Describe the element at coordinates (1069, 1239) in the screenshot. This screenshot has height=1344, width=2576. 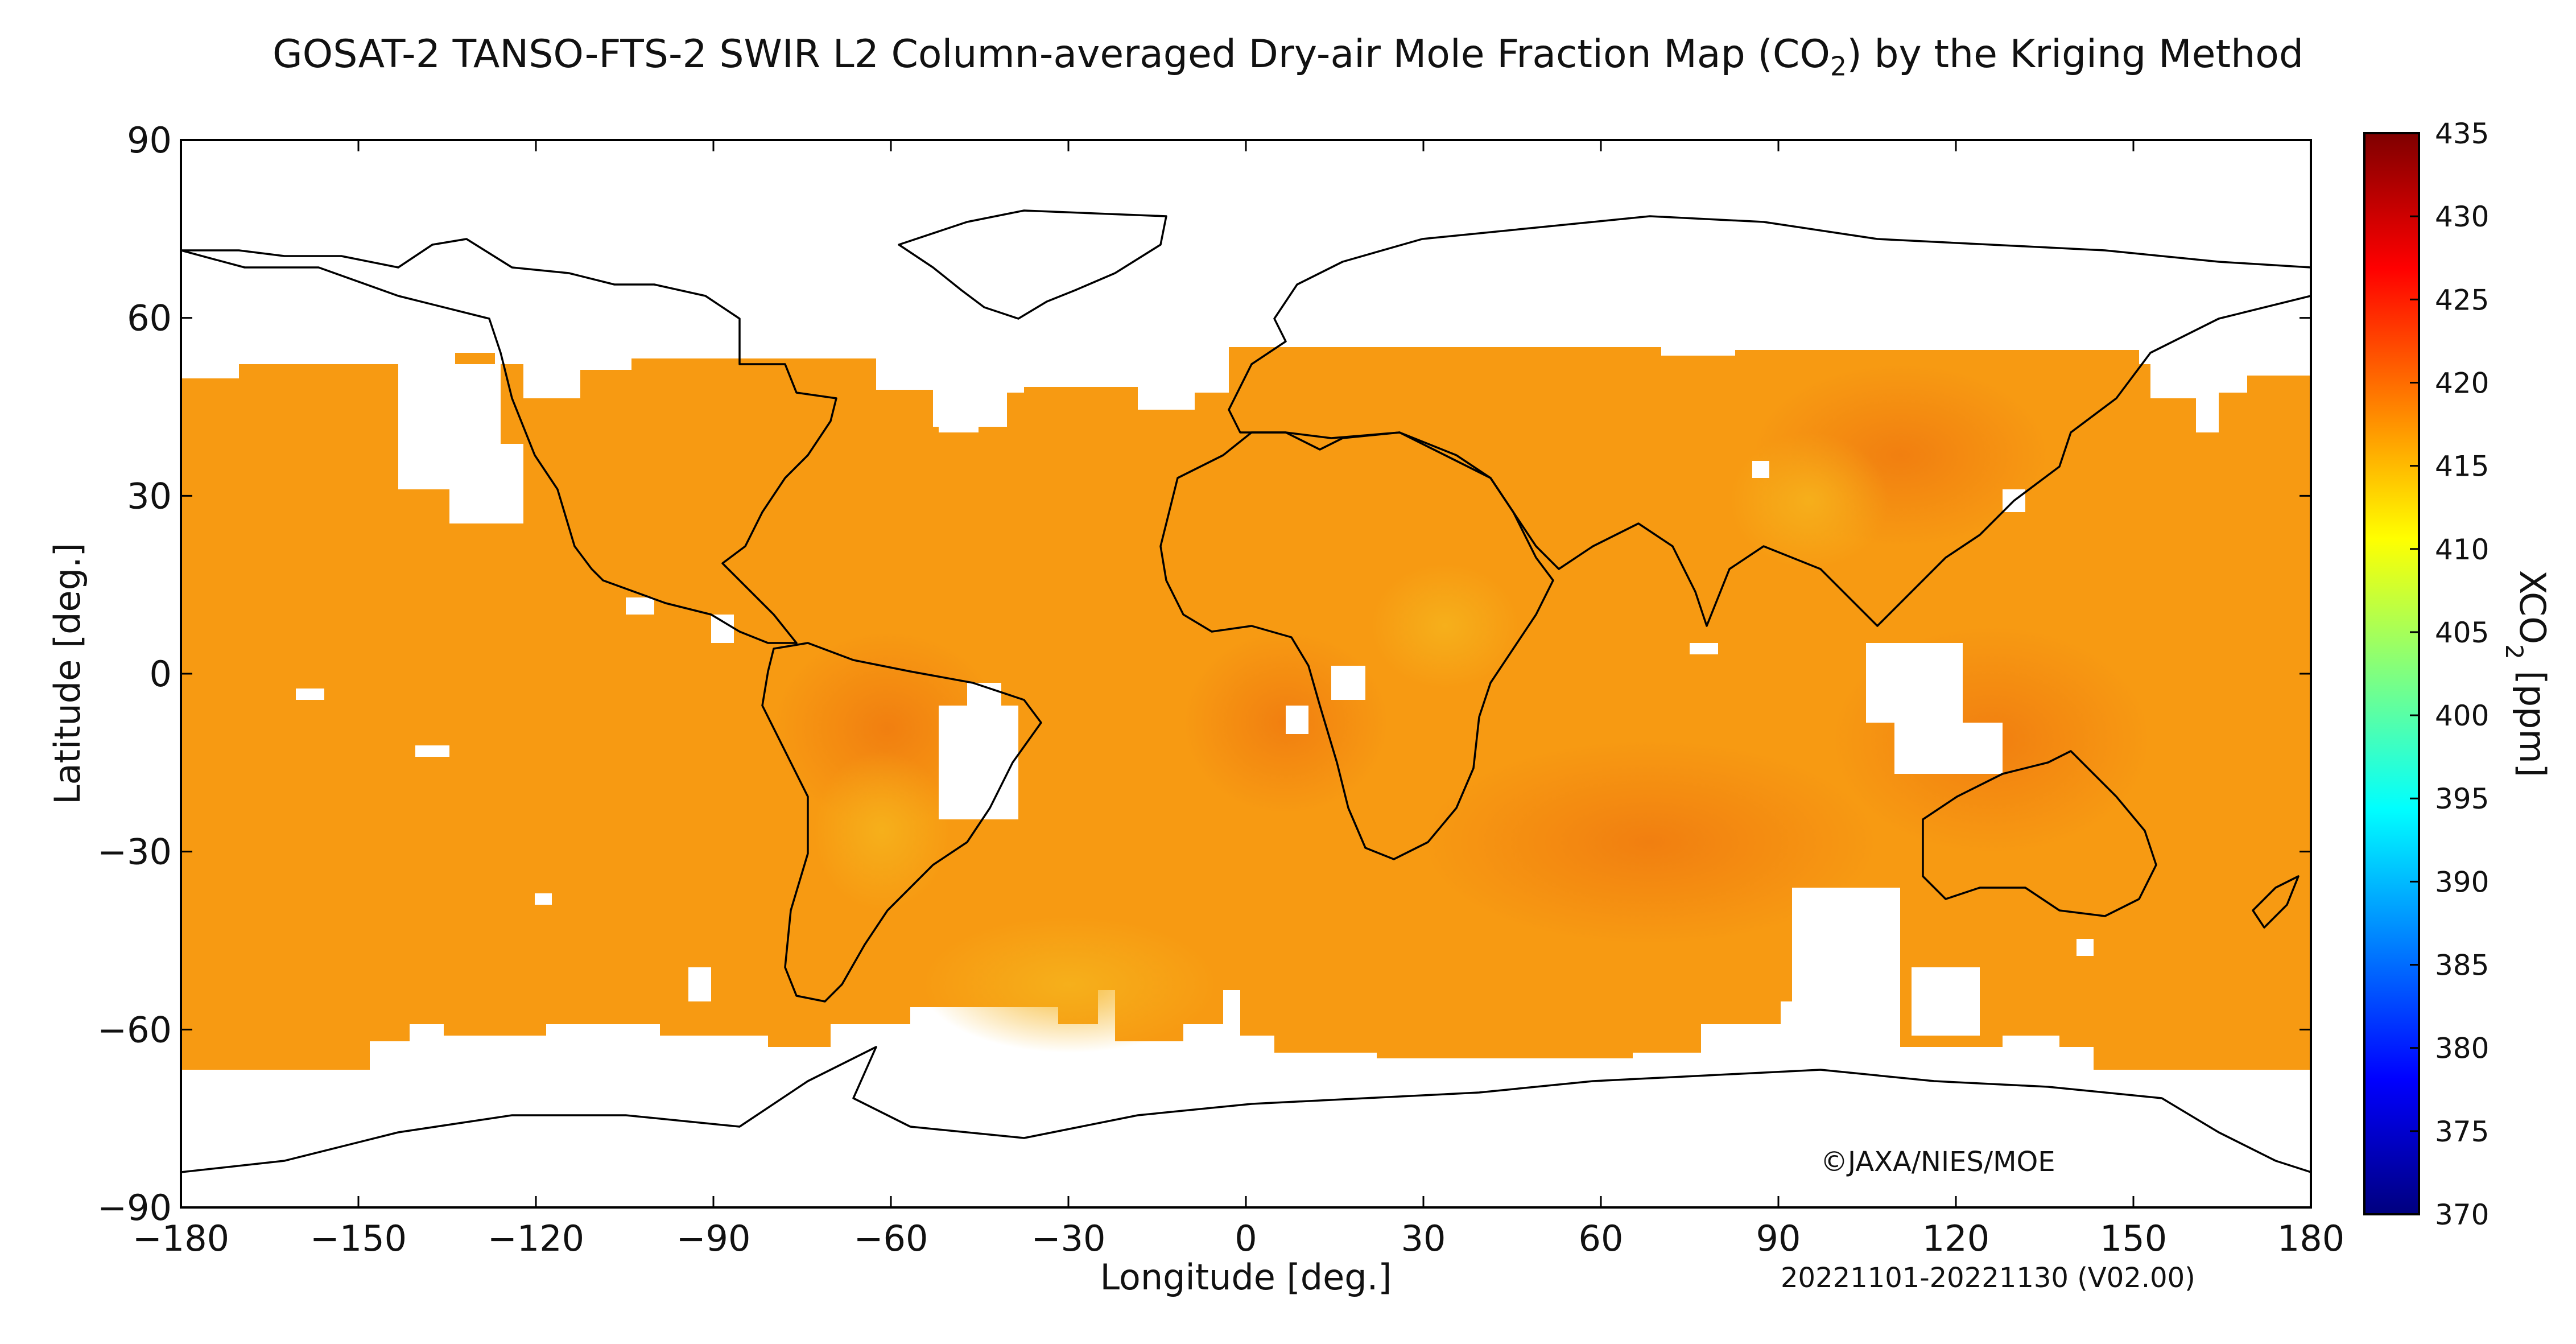
I see `x-tick-label: −30` at that location.